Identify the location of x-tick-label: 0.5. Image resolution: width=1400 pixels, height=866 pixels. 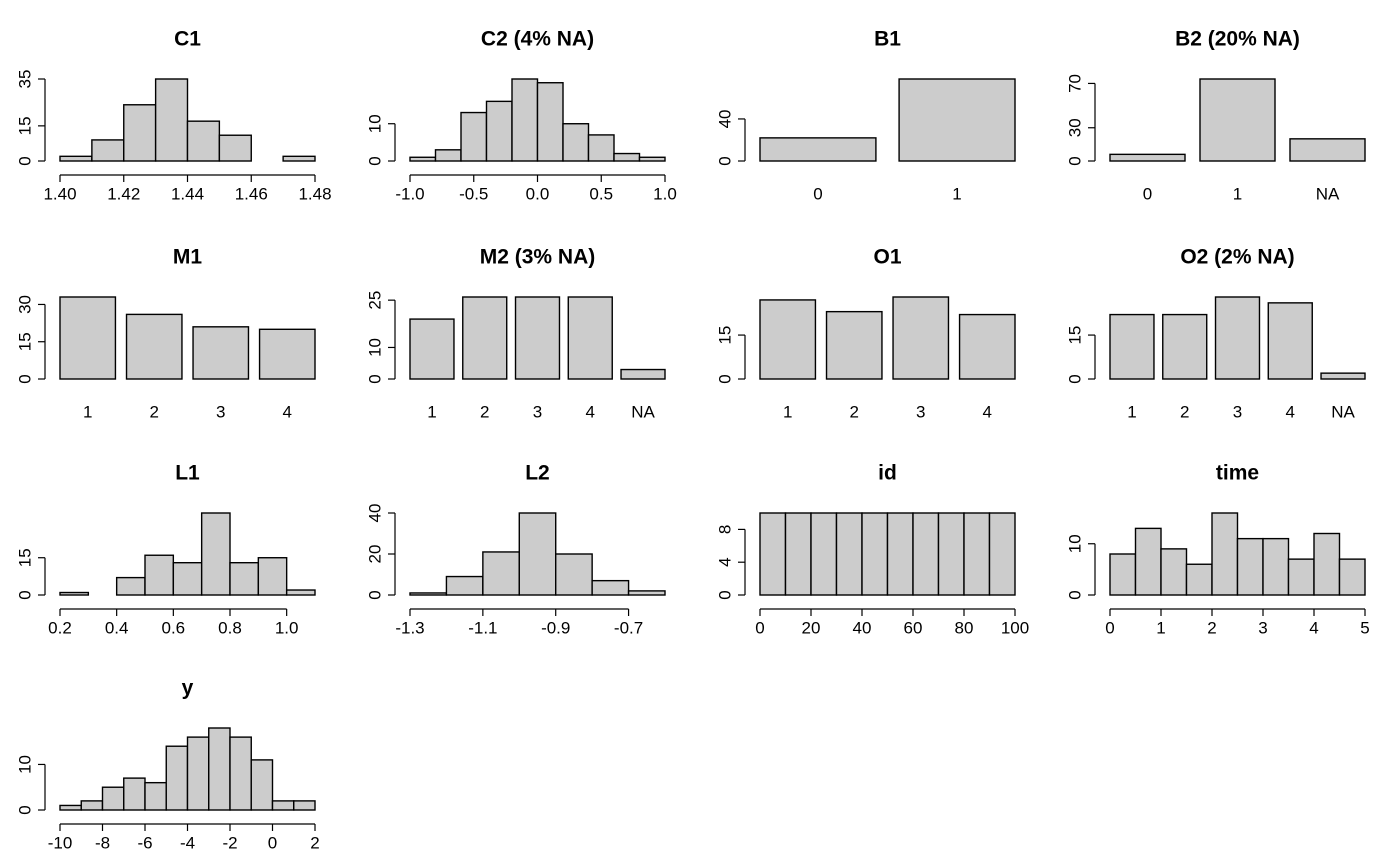
(601, 193).